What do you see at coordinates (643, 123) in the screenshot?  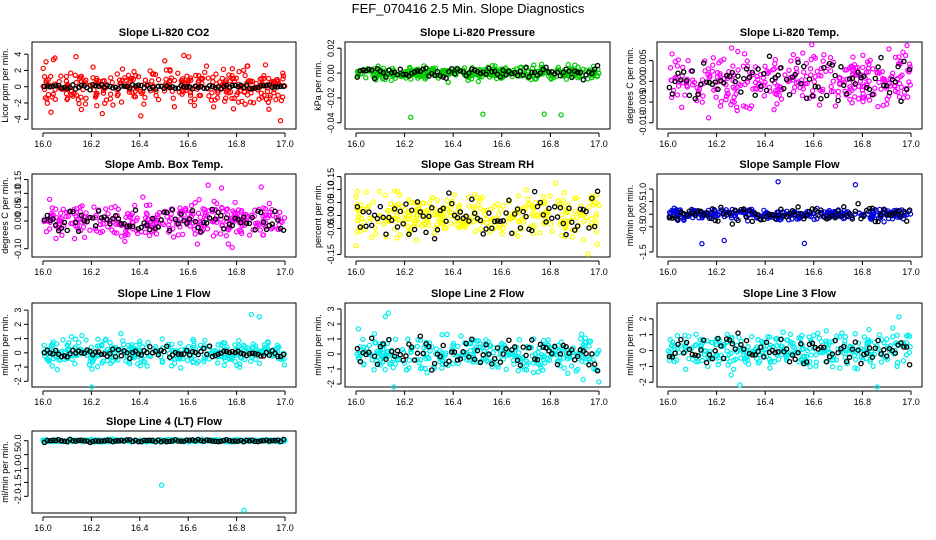 I see `y-tick-label: -0.010` at bounding box center [643, 123].